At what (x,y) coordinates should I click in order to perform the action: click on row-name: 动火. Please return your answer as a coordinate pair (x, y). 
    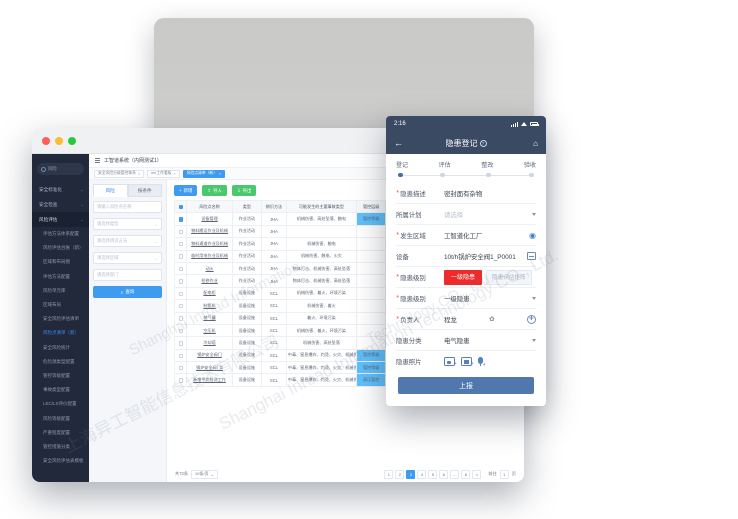
    Looking at the image, I should click on (209, 268).